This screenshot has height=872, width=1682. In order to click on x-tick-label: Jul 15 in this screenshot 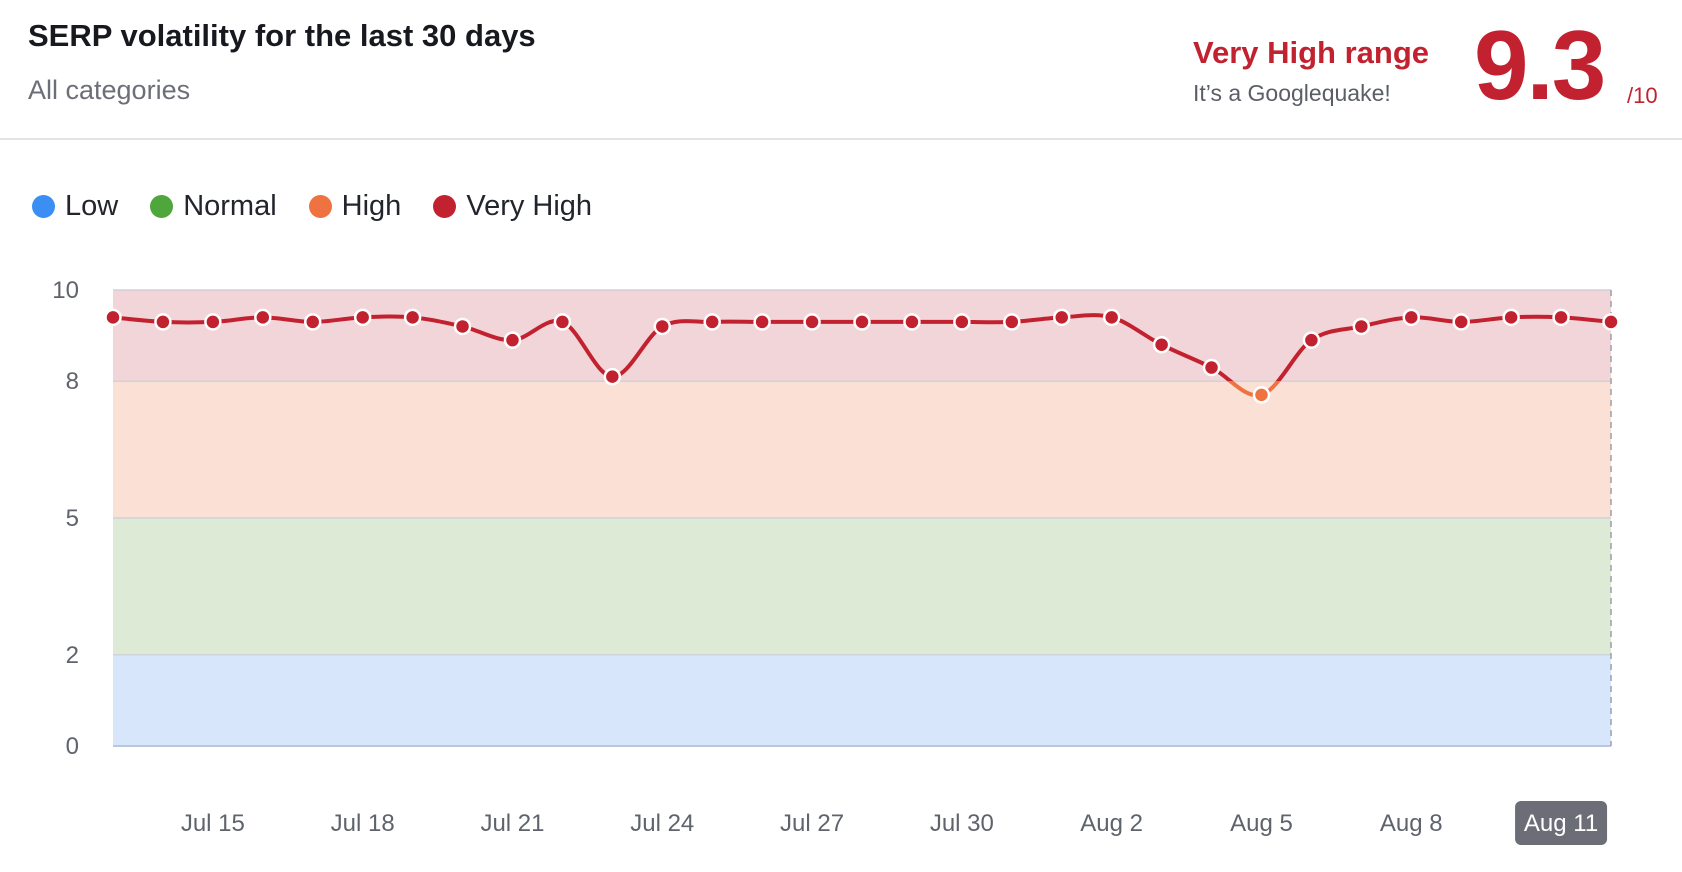, I will do `click(213, 823)`.